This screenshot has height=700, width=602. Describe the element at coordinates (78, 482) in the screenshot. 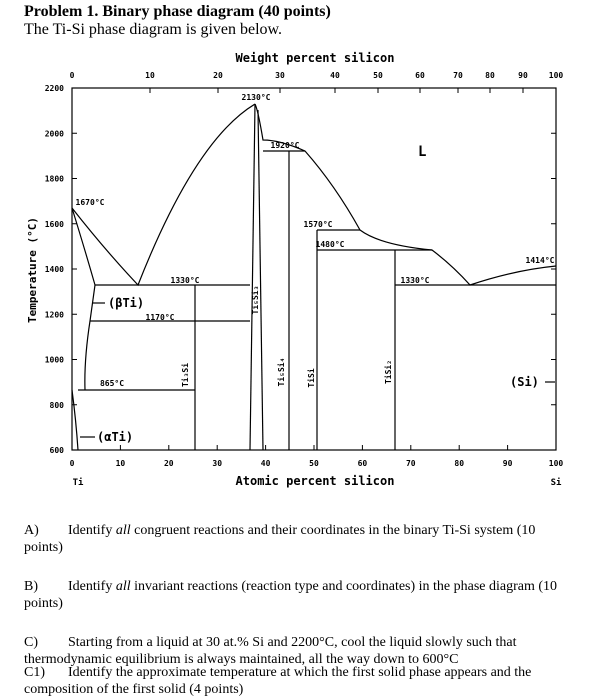

I see `element-label: Ti` at that location.